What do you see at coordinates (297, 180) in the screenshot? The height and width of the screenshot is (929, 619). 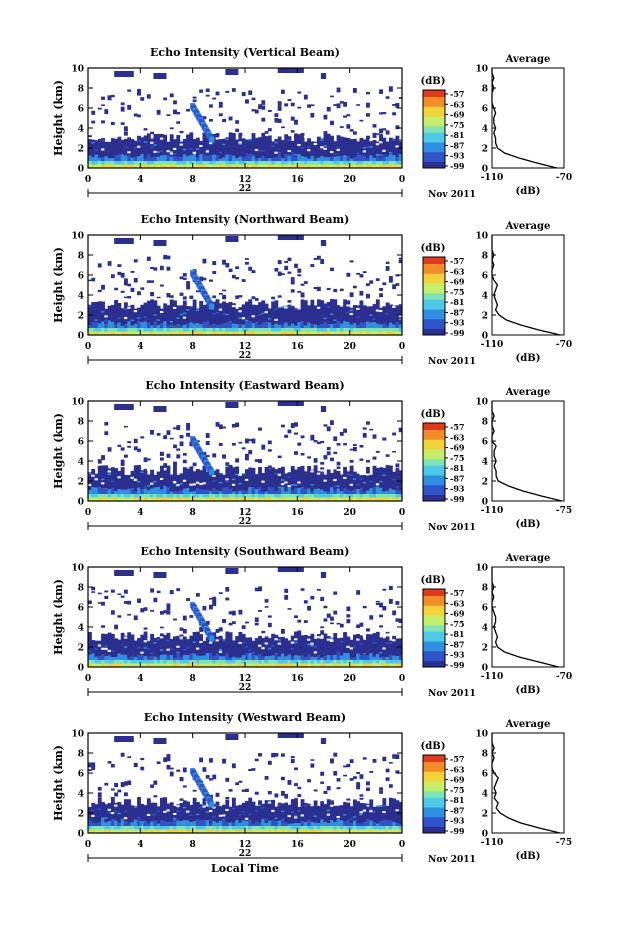 I see `x-tick-label: 16` at bounding box center [297, 180].